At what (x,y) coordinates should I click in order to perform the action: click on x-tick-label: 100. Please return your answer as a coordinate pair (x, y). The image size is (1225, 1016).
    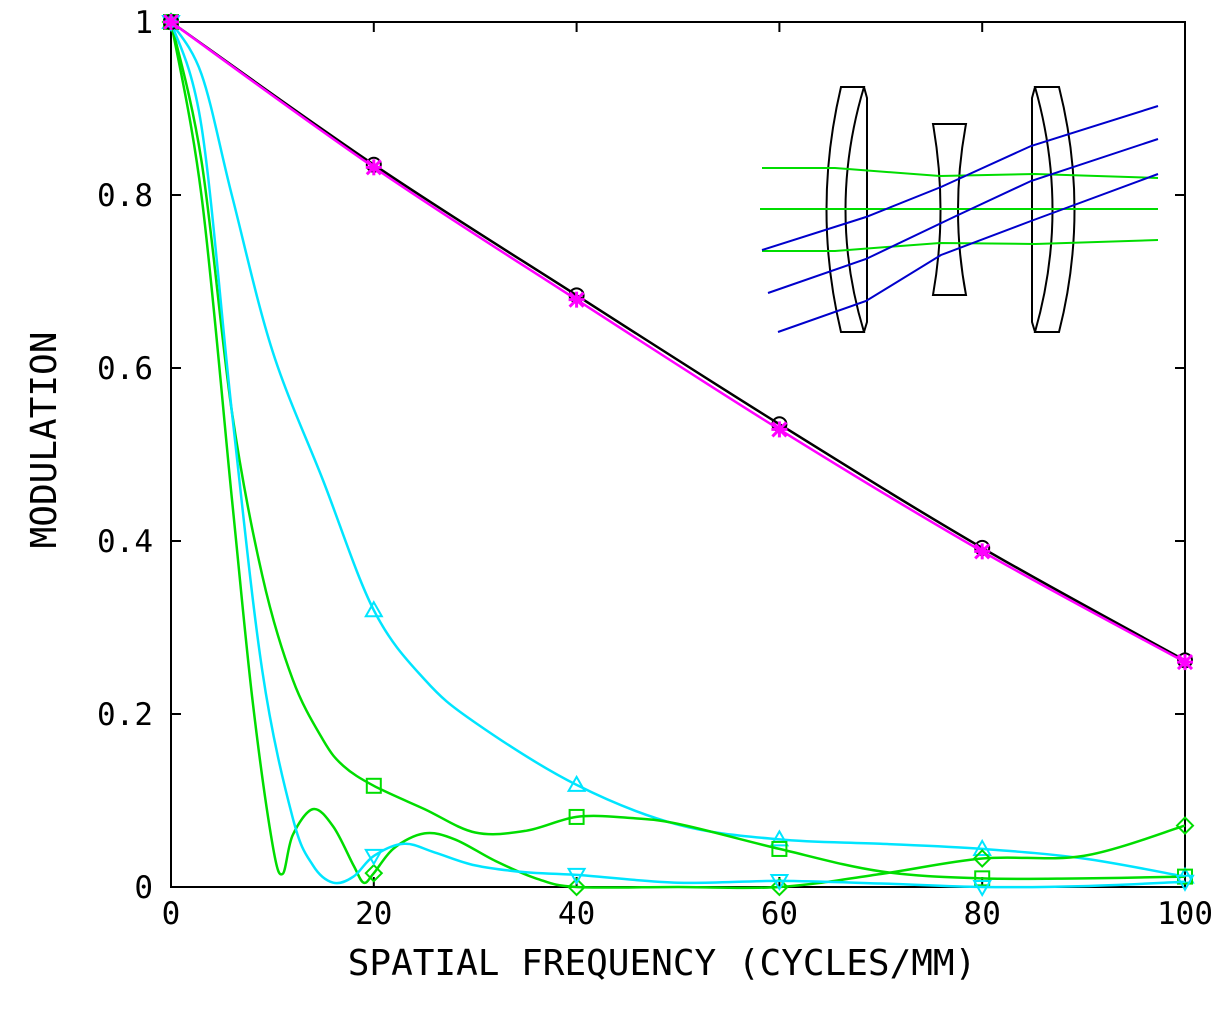
    Looking at the image, I should click on (1185, 914).